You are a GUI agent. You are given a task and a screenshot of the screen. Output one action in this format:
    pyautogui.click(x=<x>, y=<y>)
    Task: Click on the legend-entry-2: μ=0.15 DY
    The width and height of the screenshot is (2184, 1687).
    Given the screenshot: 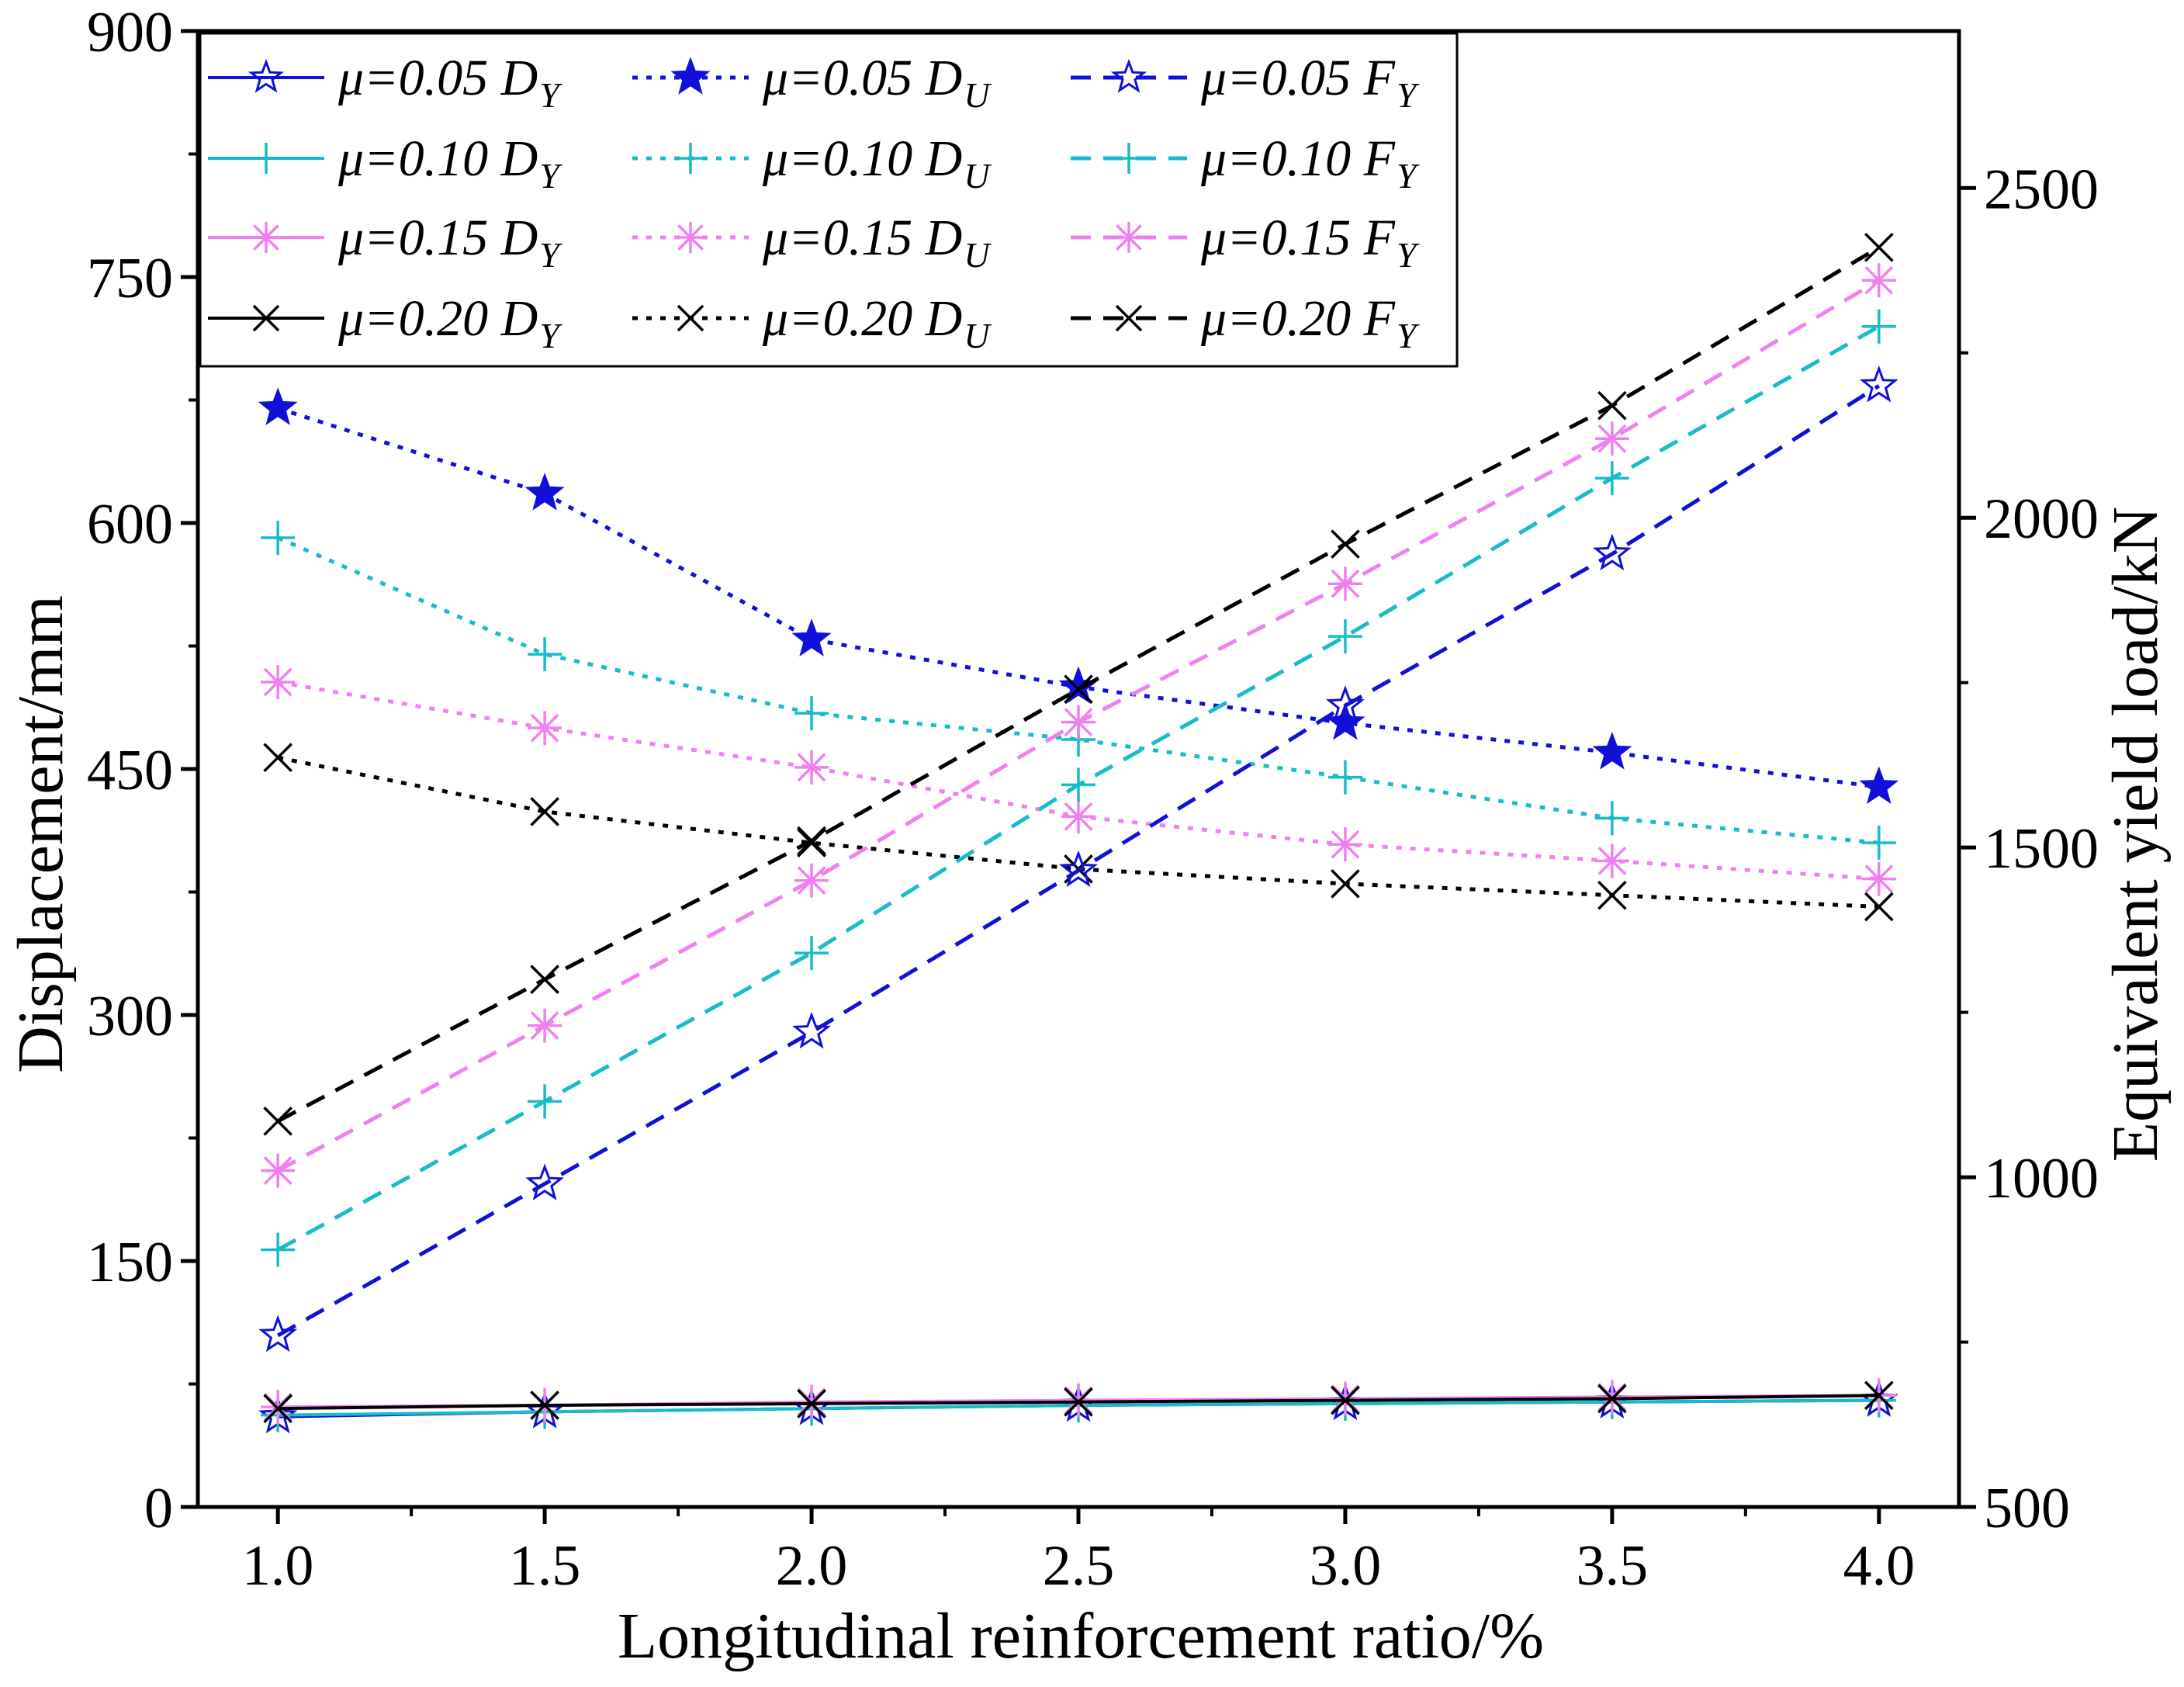 What is the action you would take?
    pyautogui.click(x=385, y=243)
    